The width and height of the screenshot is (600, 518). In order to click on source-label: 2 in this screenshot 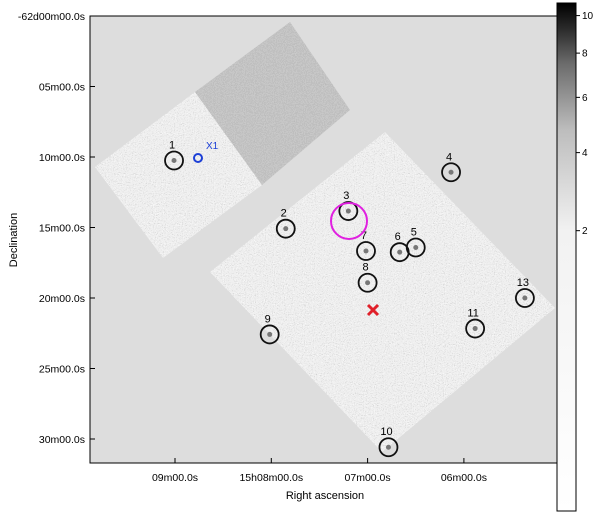, I will do `click(284, 214)`.